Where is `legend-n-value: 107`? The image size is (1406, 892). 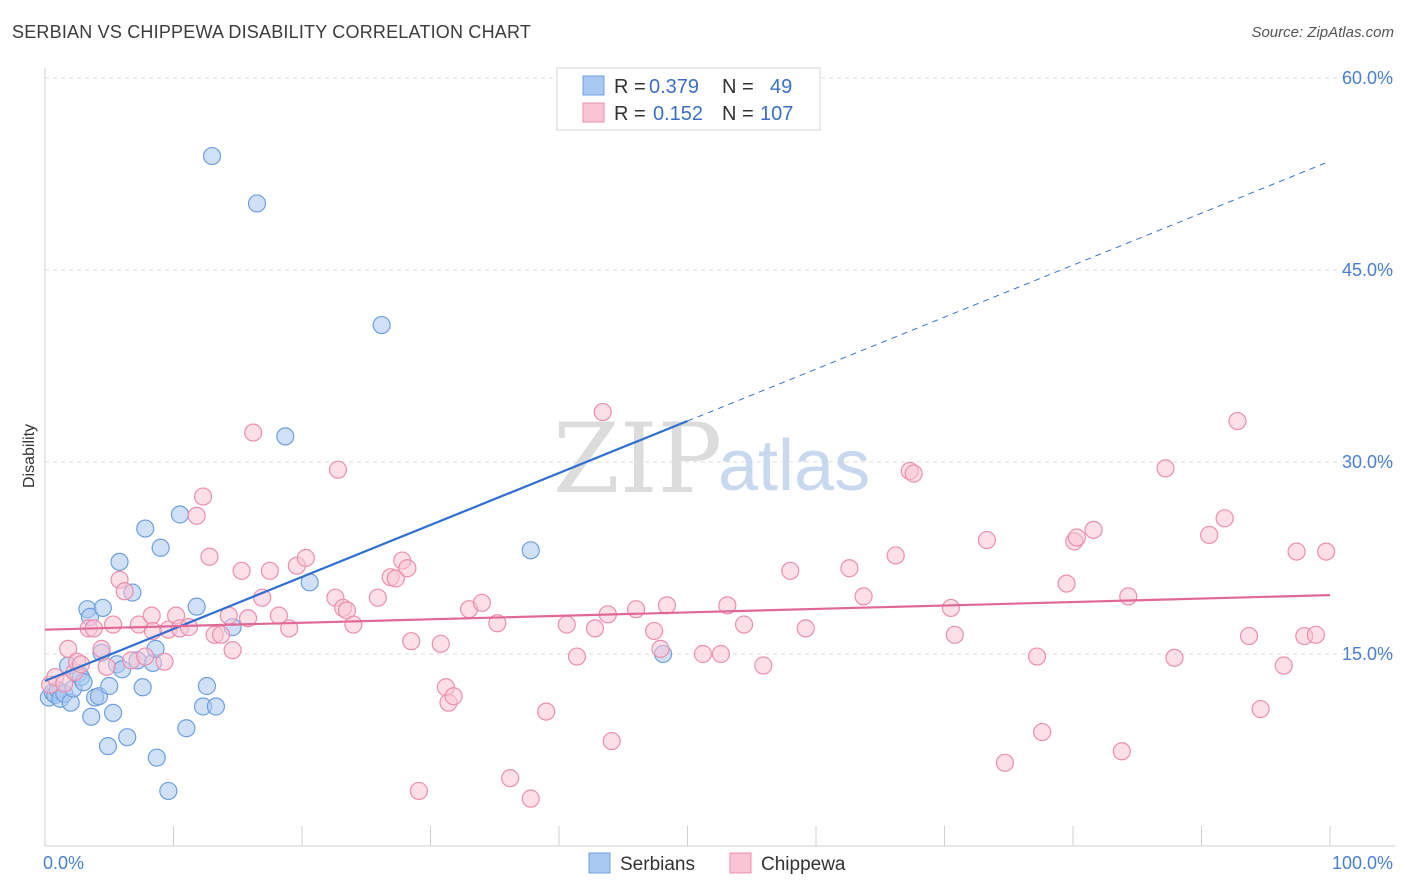
legend-n-value: 107 is located at coordinates (776, 114).